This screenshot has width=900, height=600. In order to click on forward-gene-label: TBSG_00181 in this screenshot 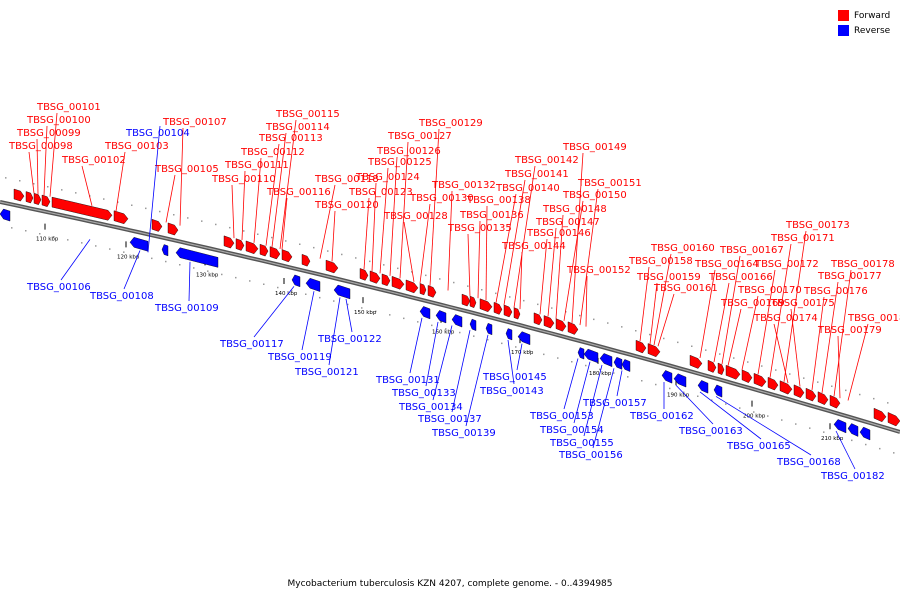, I will do `click(873, 318)`.